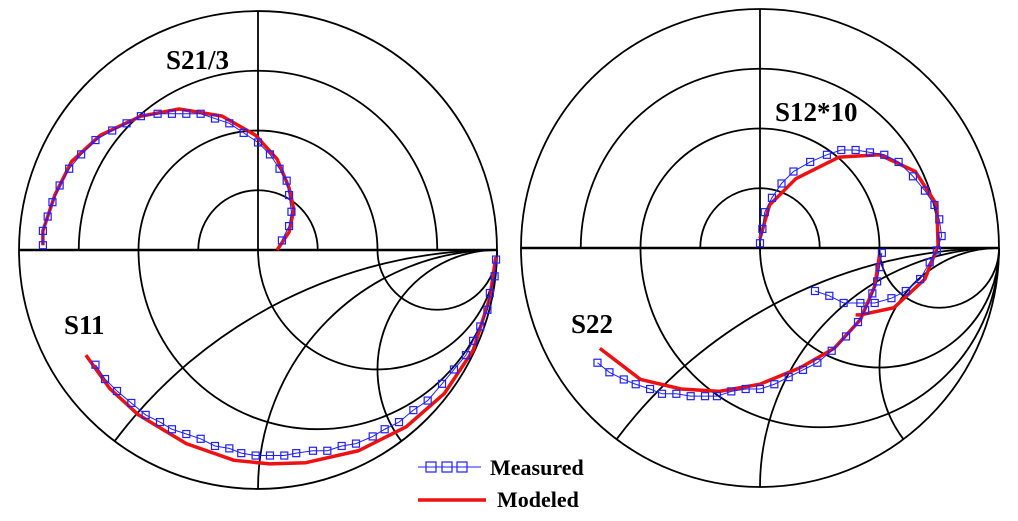 The height and width of the screenshot is (521, 1018). Describe the element at coordinates (816, 112) in the screenshot. I see `label-s12: S12*10` at that location.